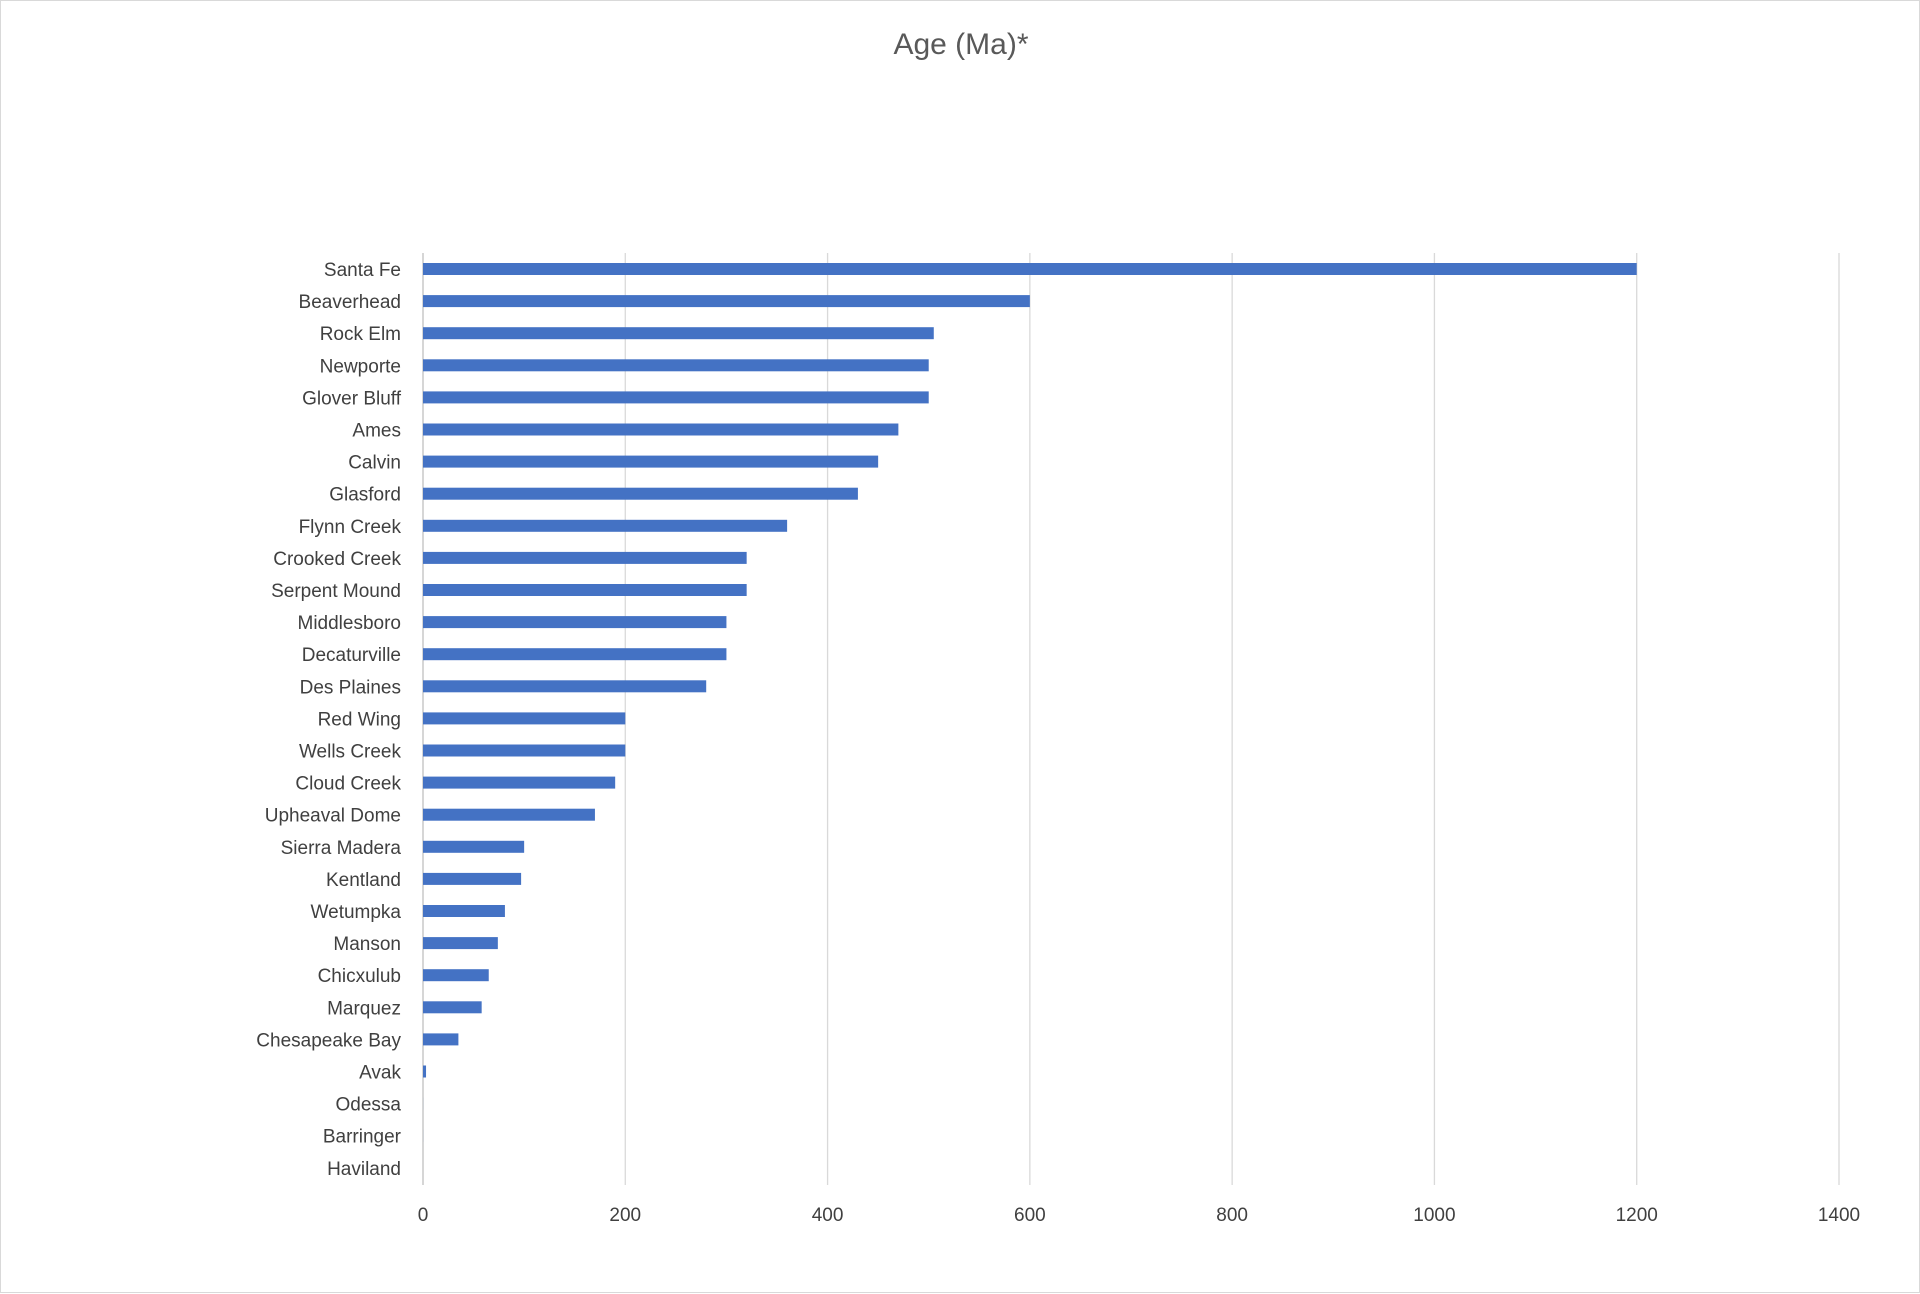 The height and width of the screenshot is (1294, 1920). What do you see at coordinates (350, 752) in the screenshot?
I see `category-label: Wells Creek` at bounding box center [350, 752].